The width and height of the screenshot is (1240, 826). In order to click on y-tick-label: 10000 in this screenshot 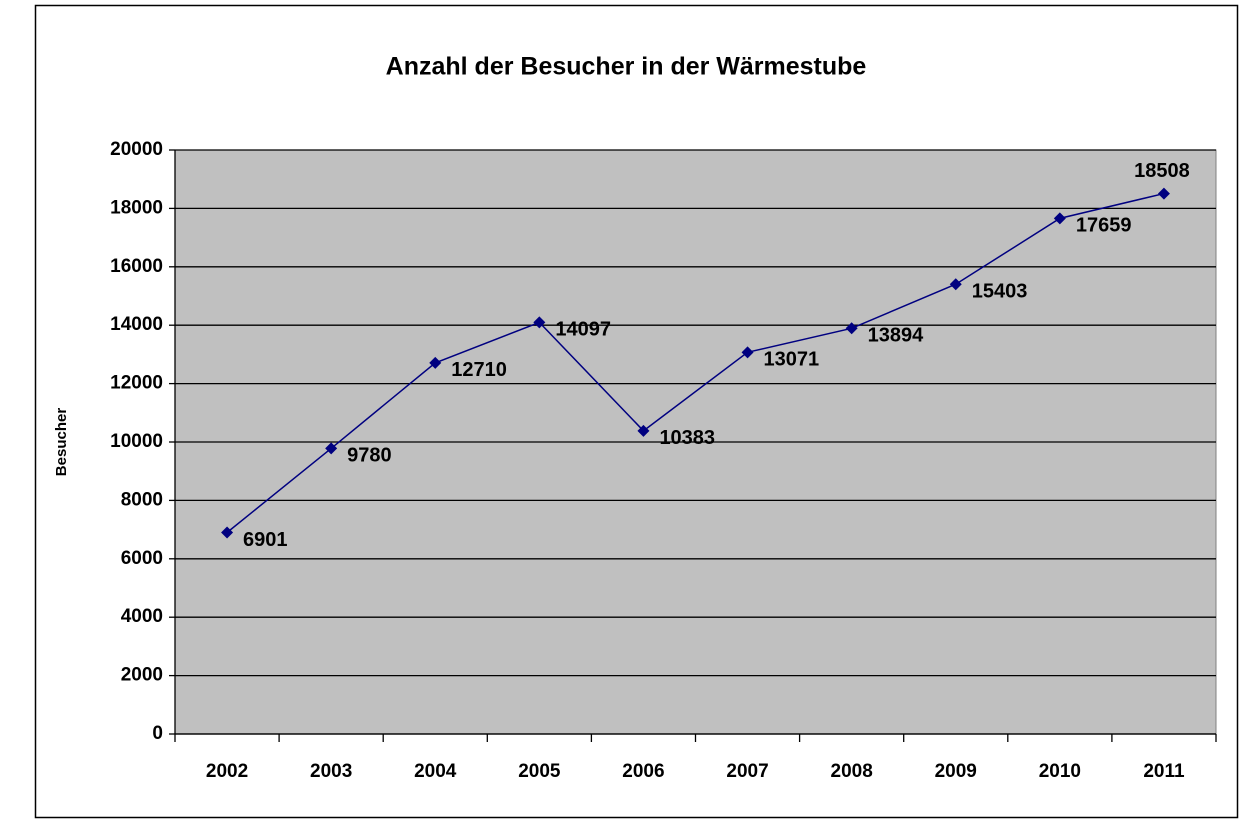, I will do `click(136, 441)`.